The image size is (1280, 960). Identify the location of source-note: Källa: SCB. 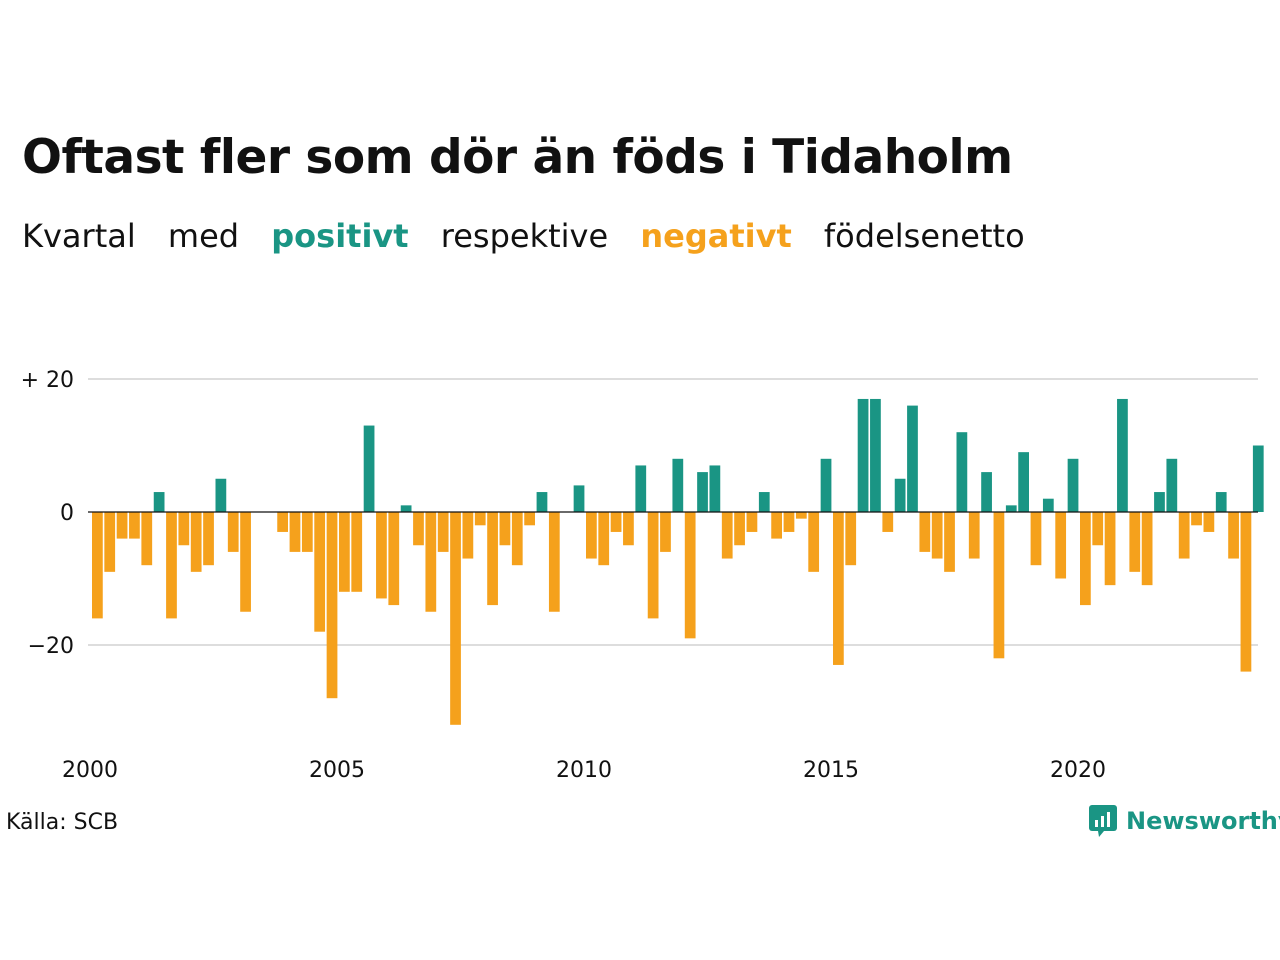
(62, 822).